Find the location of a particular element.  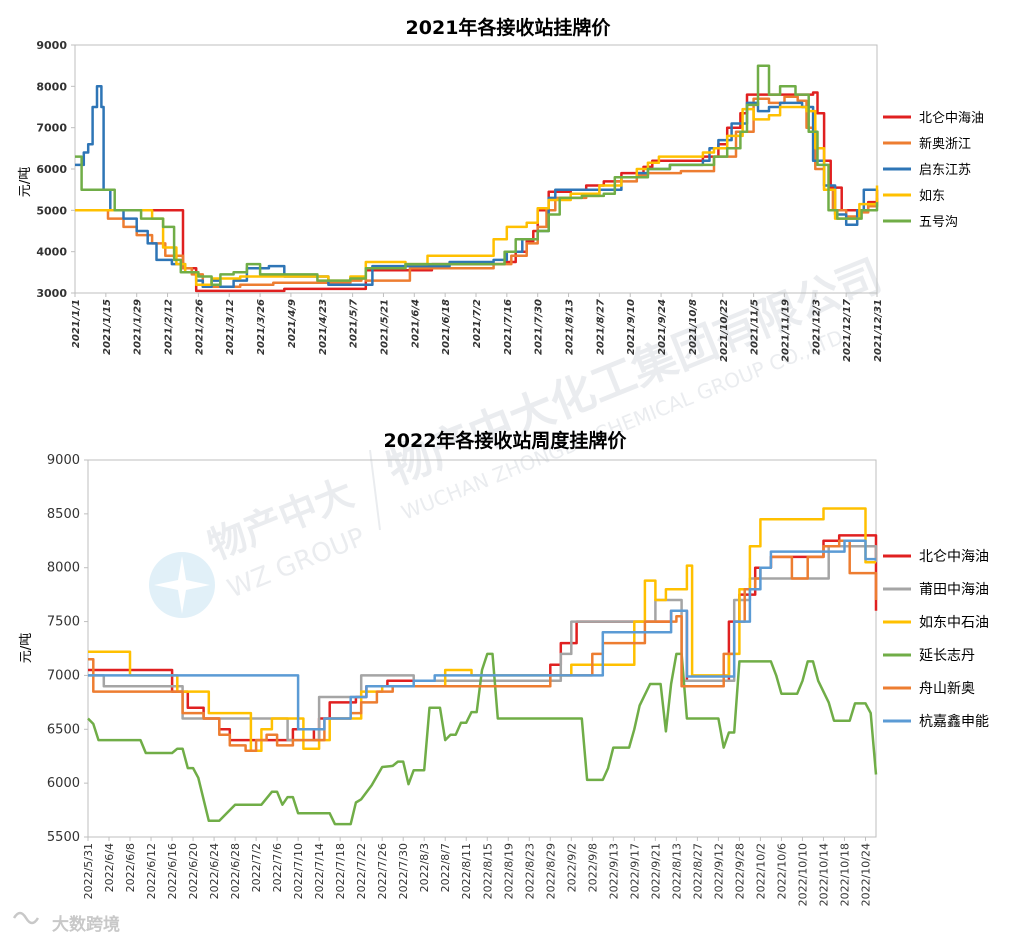

x-tick-label: 2022/8/23 is located at coordinates (529, 871).